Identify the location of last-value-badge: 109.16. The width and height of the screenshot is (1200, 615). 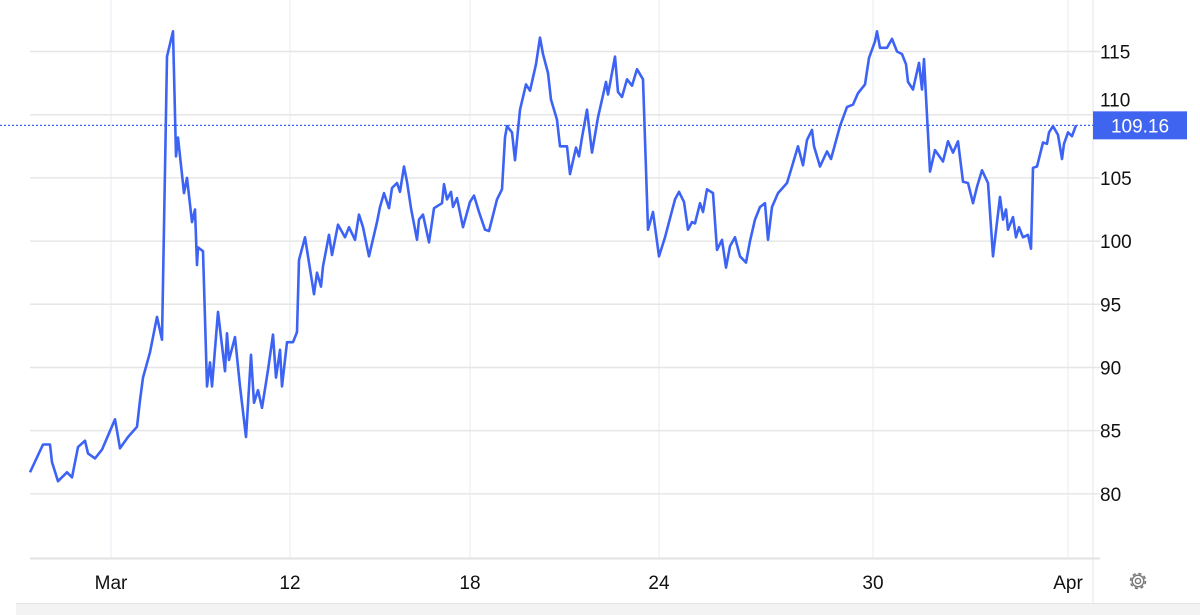
(1140, 125).